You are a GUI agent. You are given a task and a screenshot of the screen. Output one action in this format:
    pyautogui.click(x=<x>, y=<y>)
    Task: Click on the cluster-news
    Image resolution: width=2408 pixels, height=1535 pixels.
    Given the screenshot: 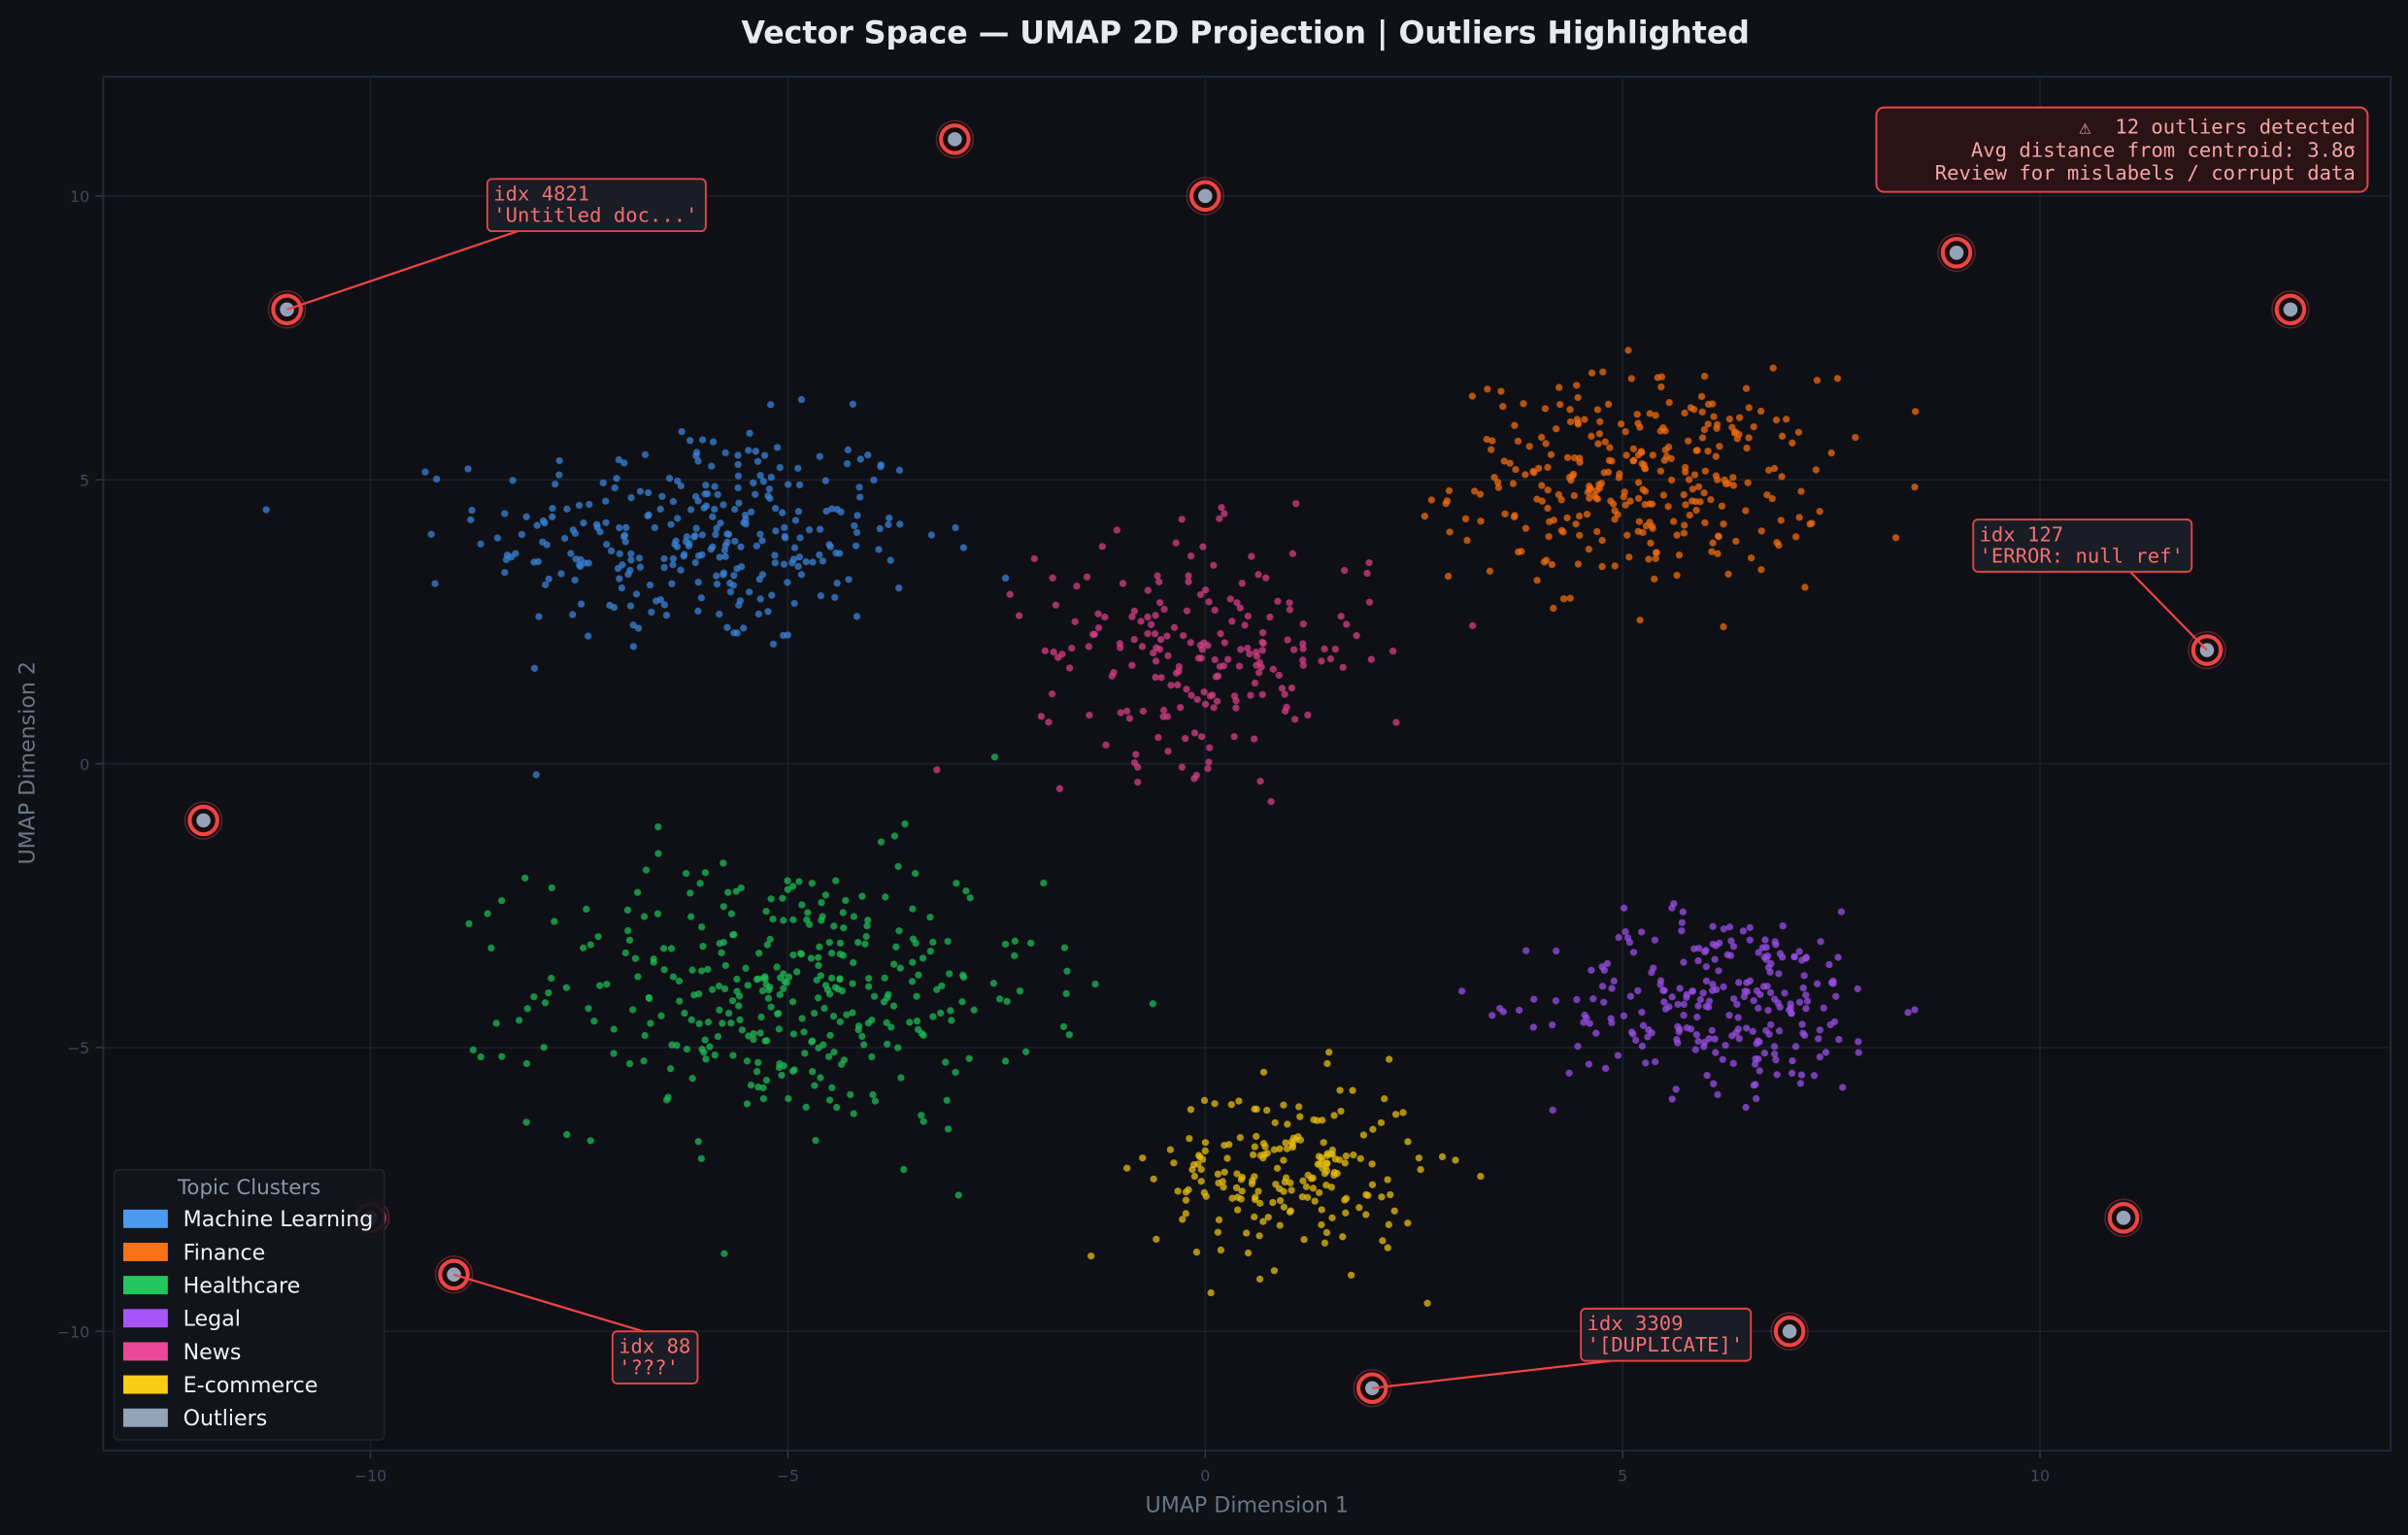 What is the action you would take?
    pyautogui.click(x=1205, y=653)
    